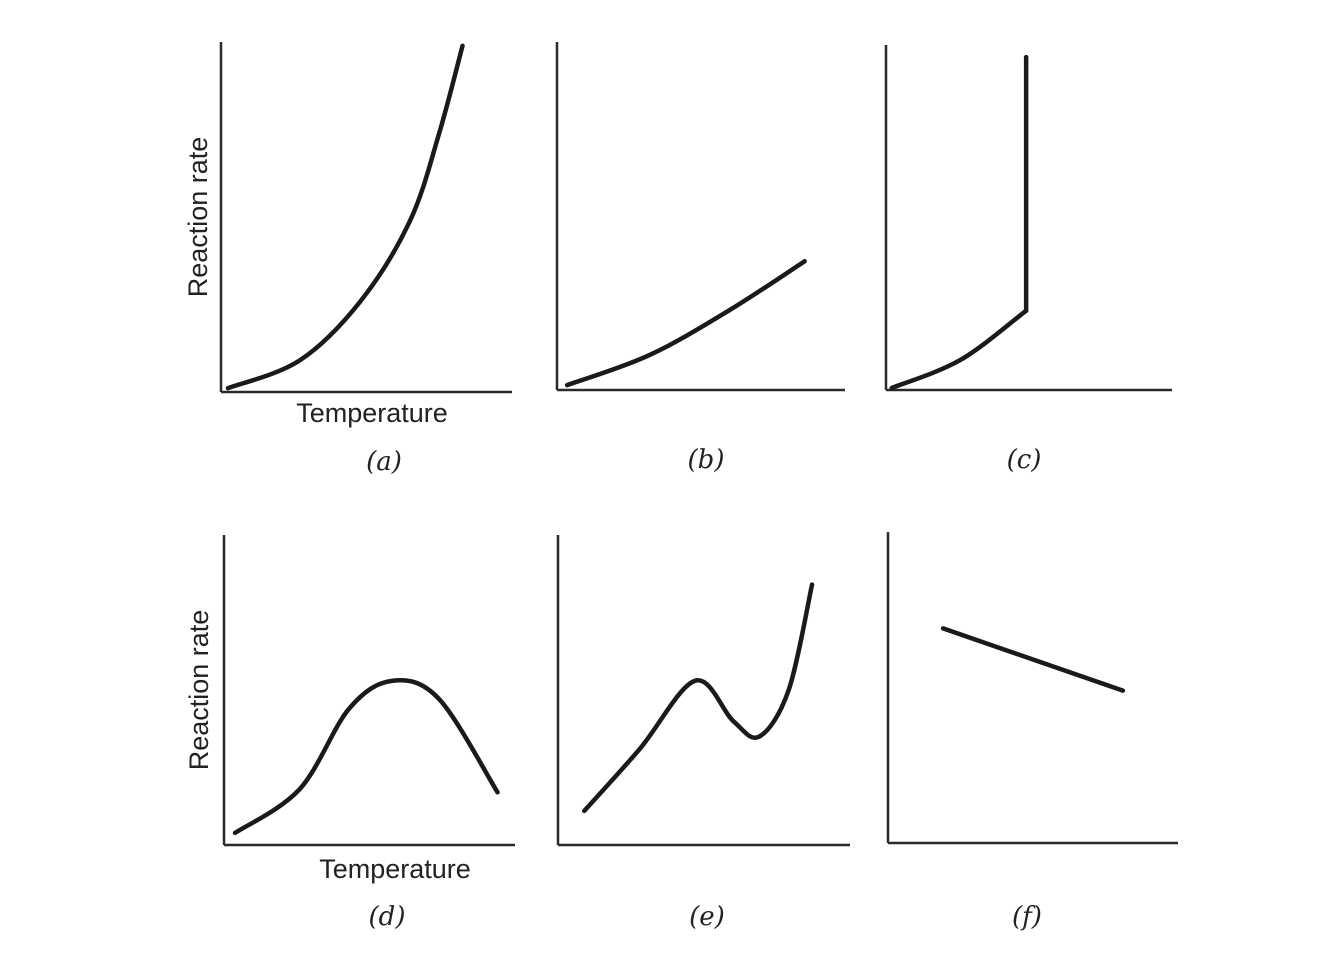  Describe the element at coordinates (707, 917) in the screenshot. I see `panel-label: (e)` at that location.